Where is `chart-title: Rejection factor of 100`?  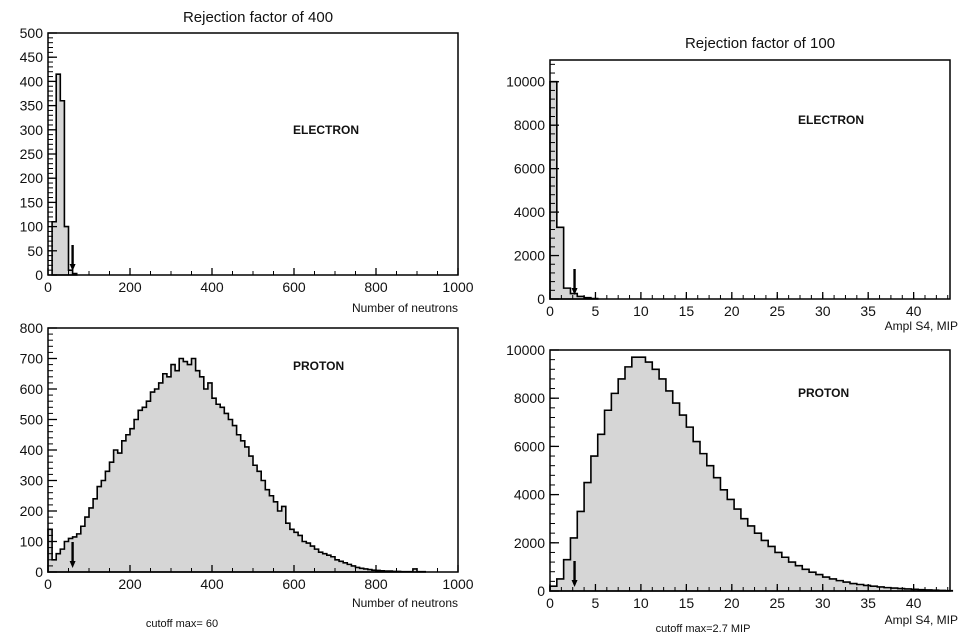
chart-title: Rejection factor of 100 is located at coordinates (760, 43).